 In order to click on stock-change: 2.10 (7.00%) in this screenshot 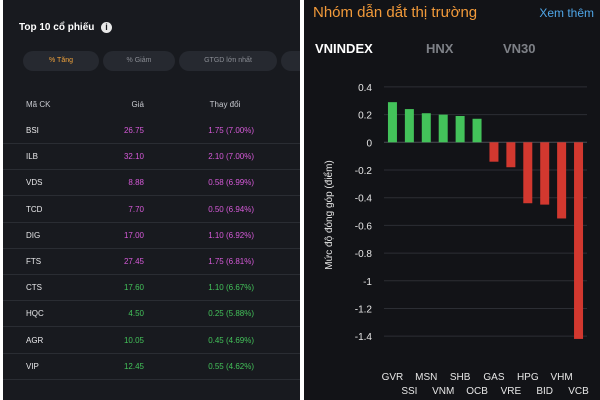, I will do `click(231, 157)`.